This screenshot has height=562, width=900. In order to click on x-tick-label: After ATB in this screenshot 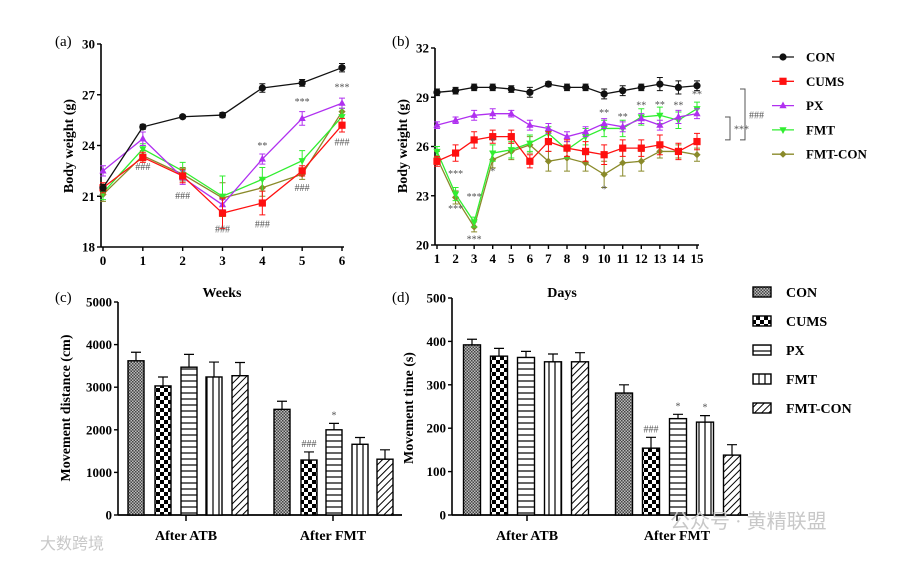, I will do `click(186, 536)`.